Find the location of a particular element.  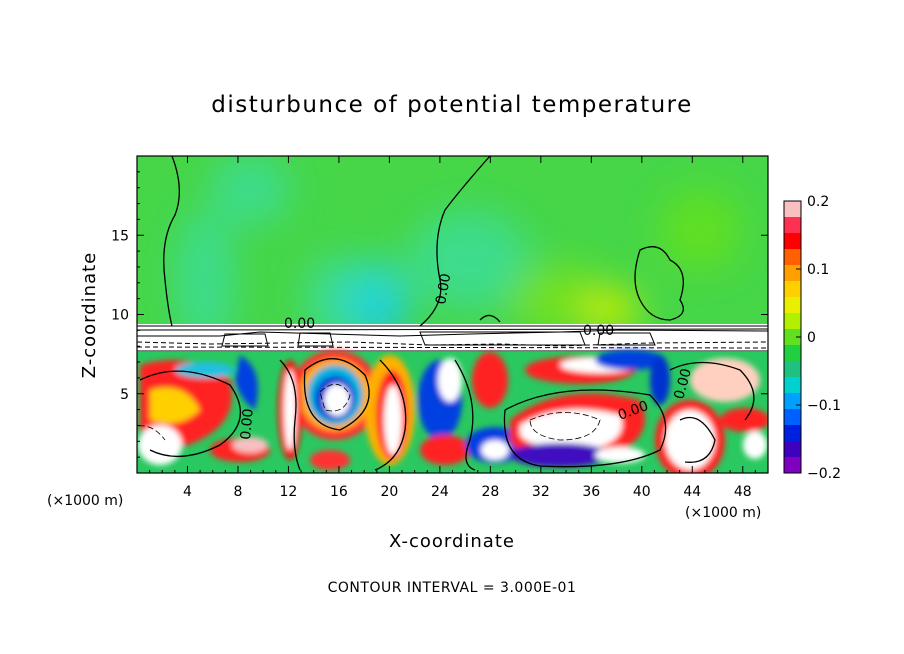

x-tick-label: 48 is located at coordinates (743, 492).